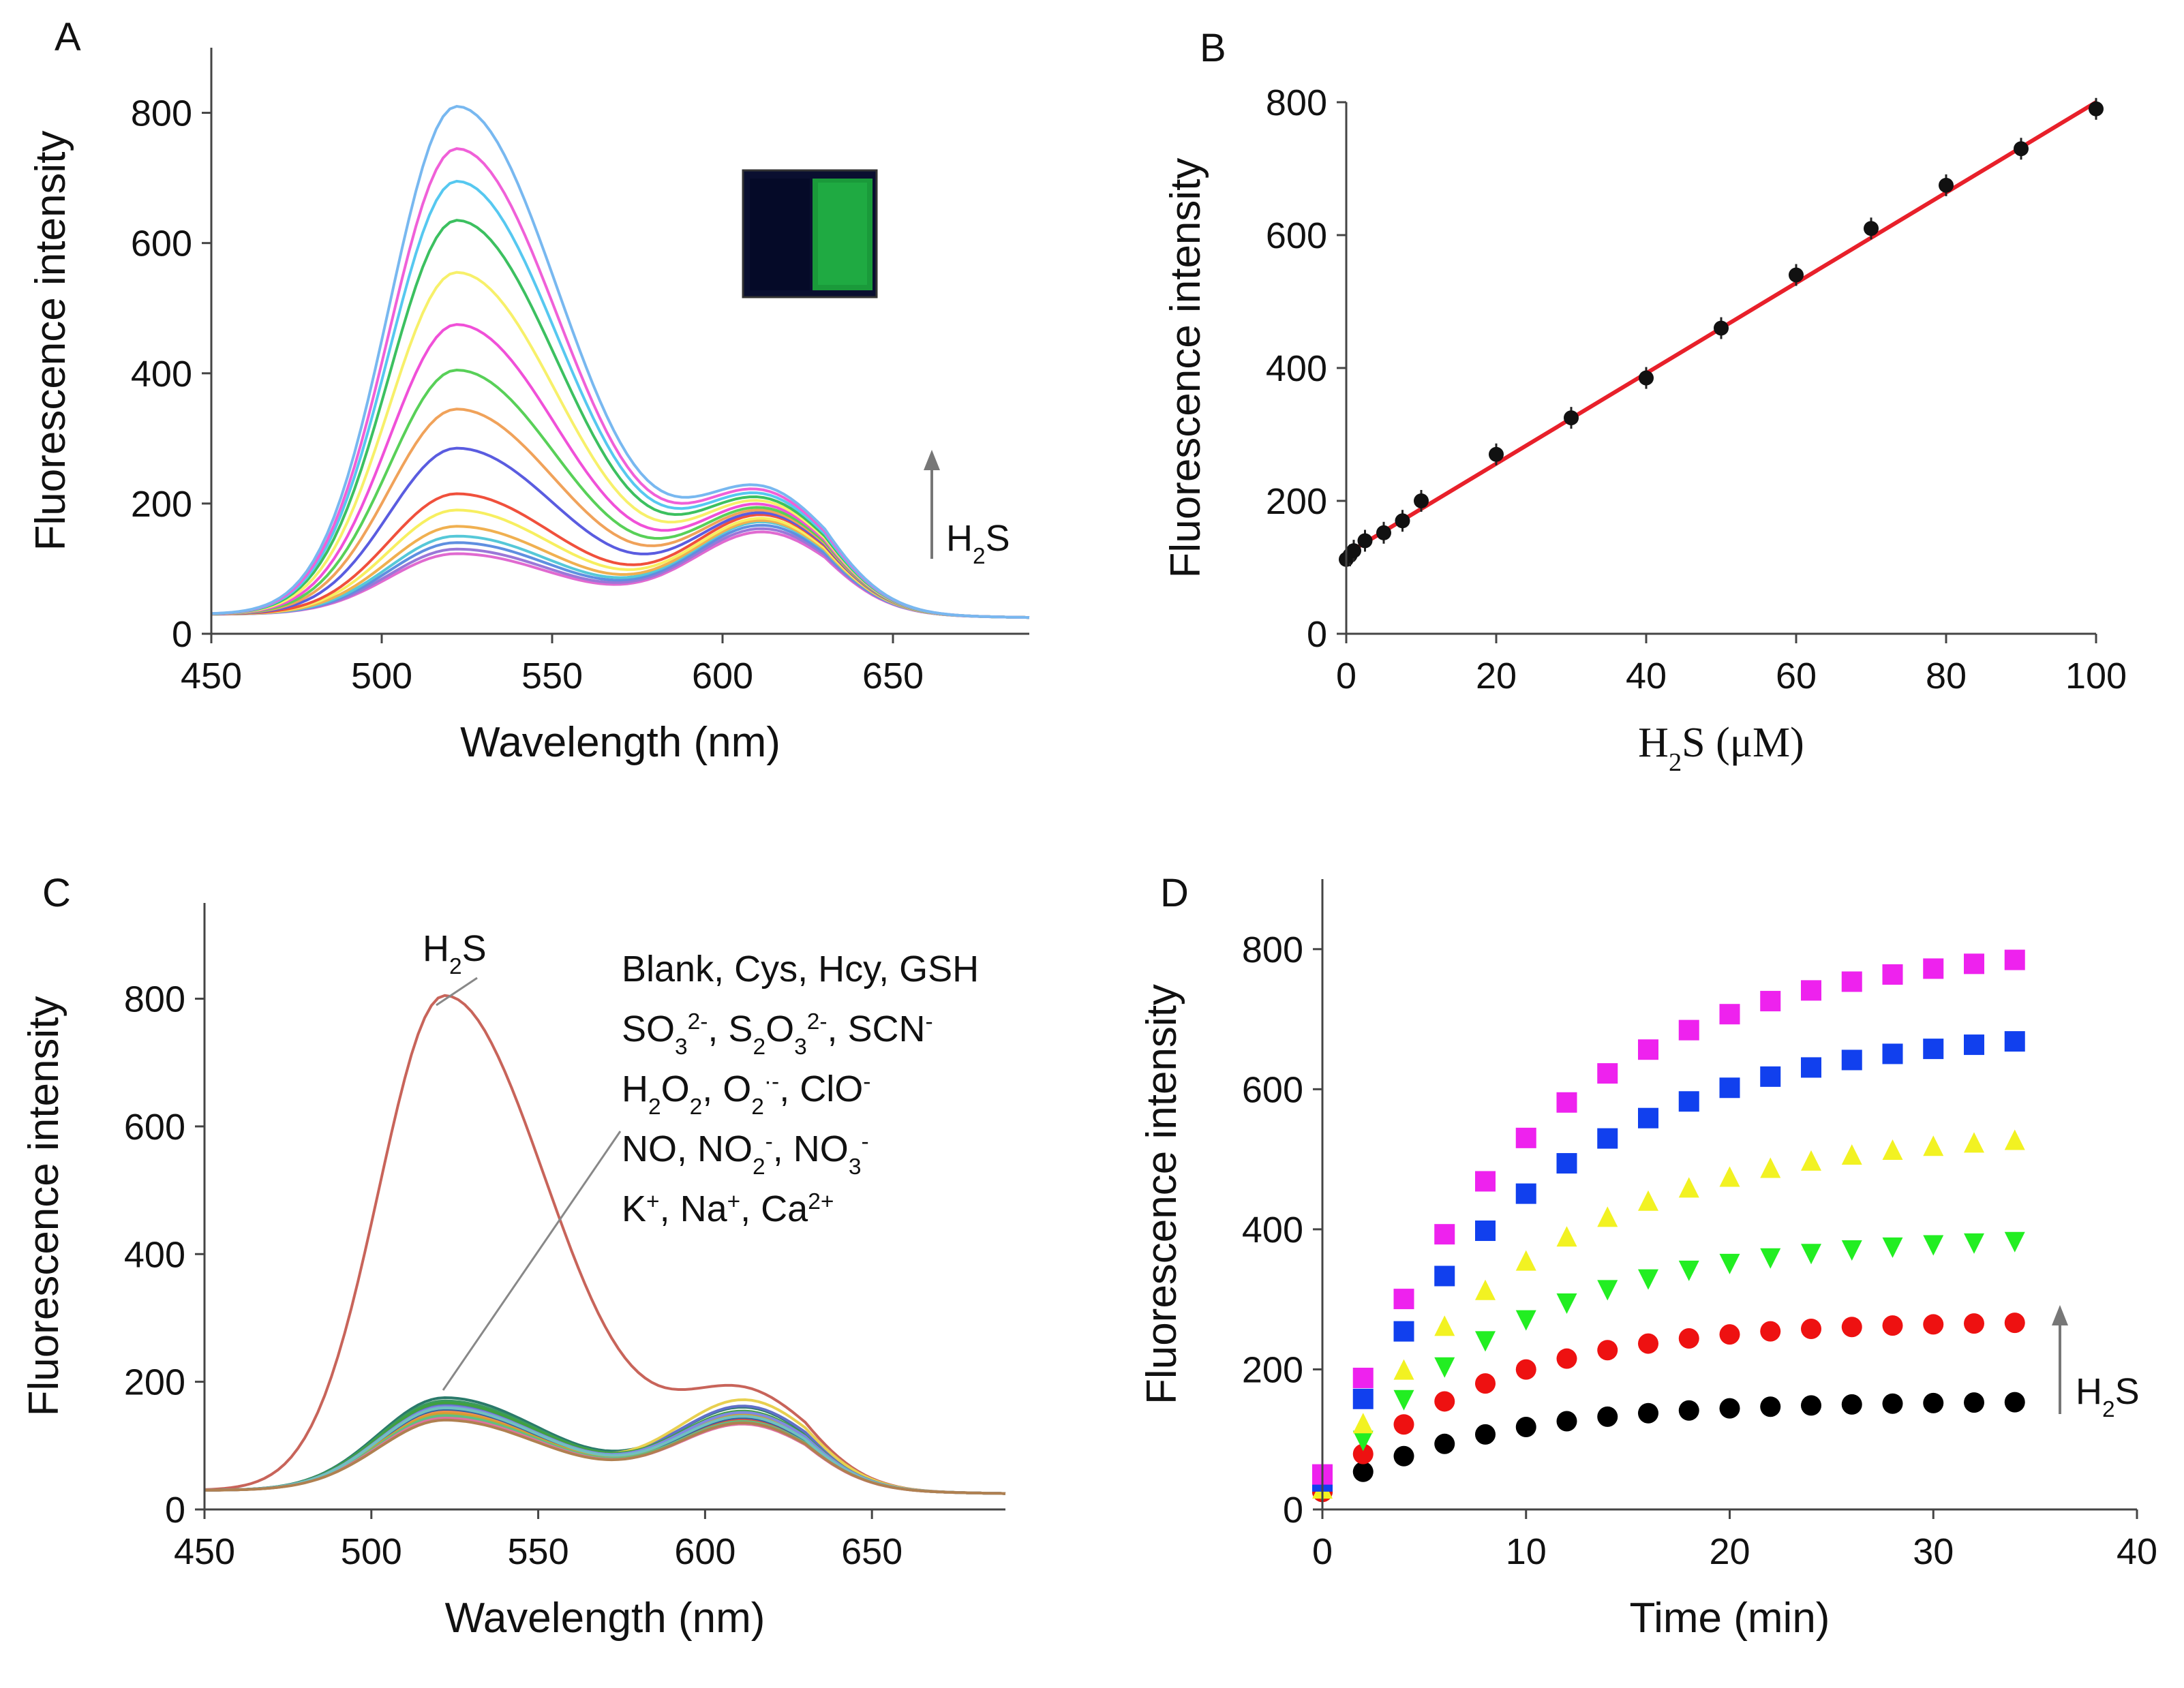  I want to click on panel-b-x-tick-label: 40, so click(1646, 676).